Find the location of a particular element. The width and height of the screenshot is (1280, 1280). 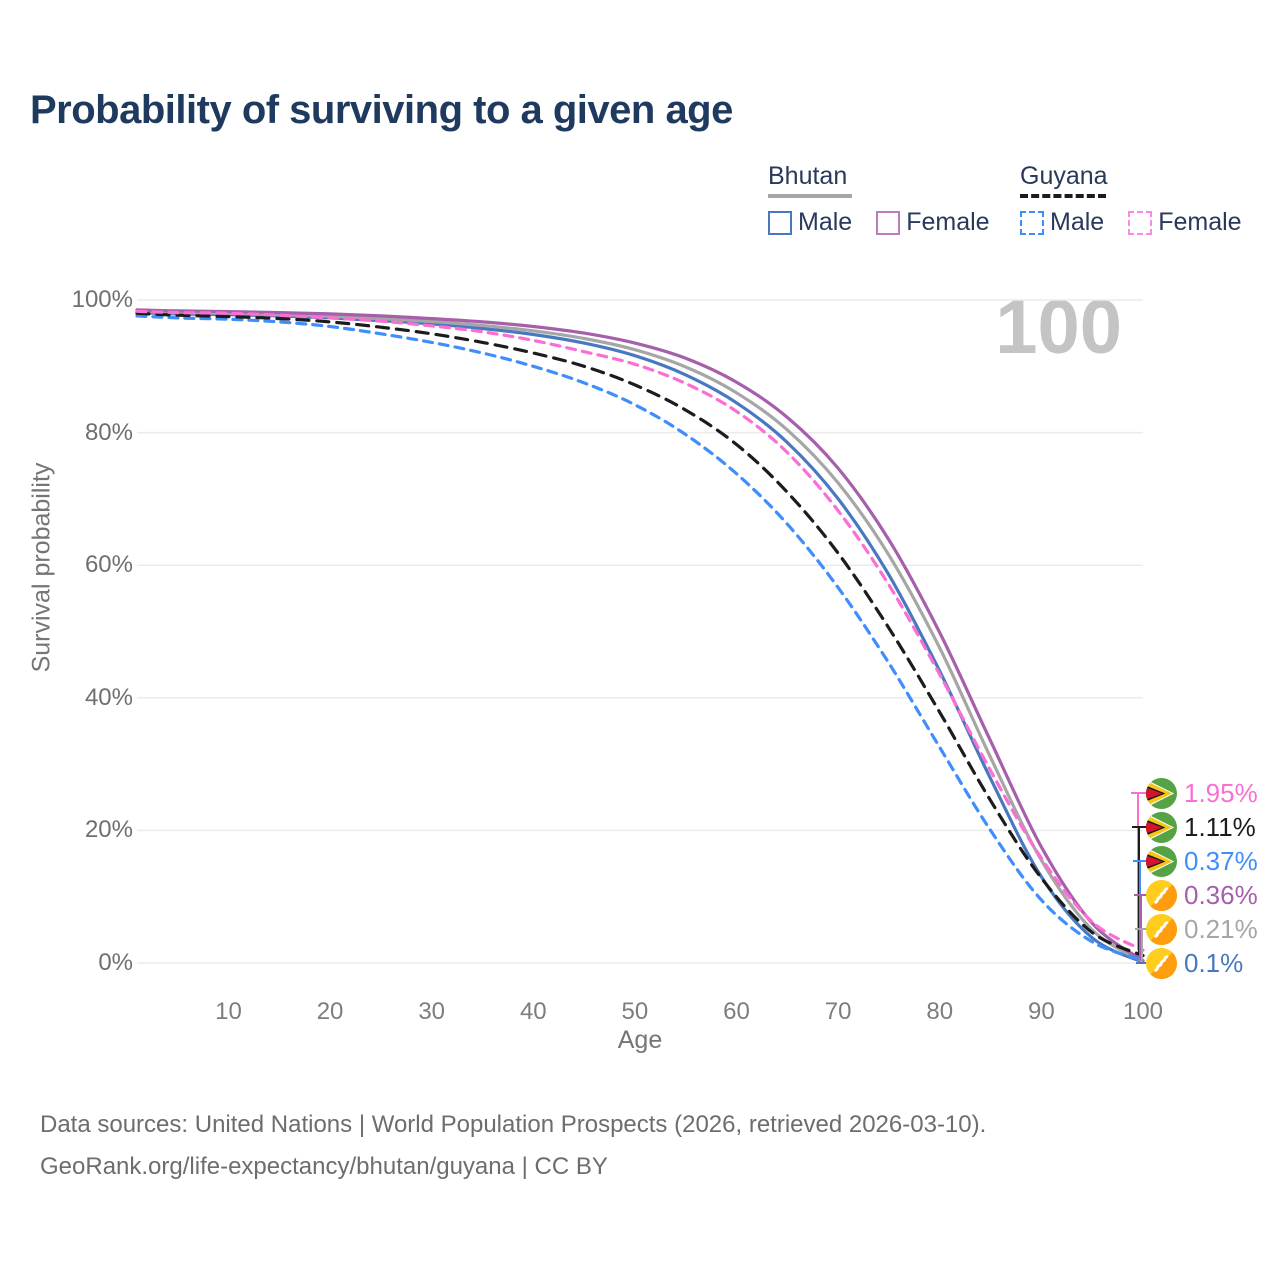

series-end-label-guyana-female: 1.95% is located at coordinates (1202, 793).